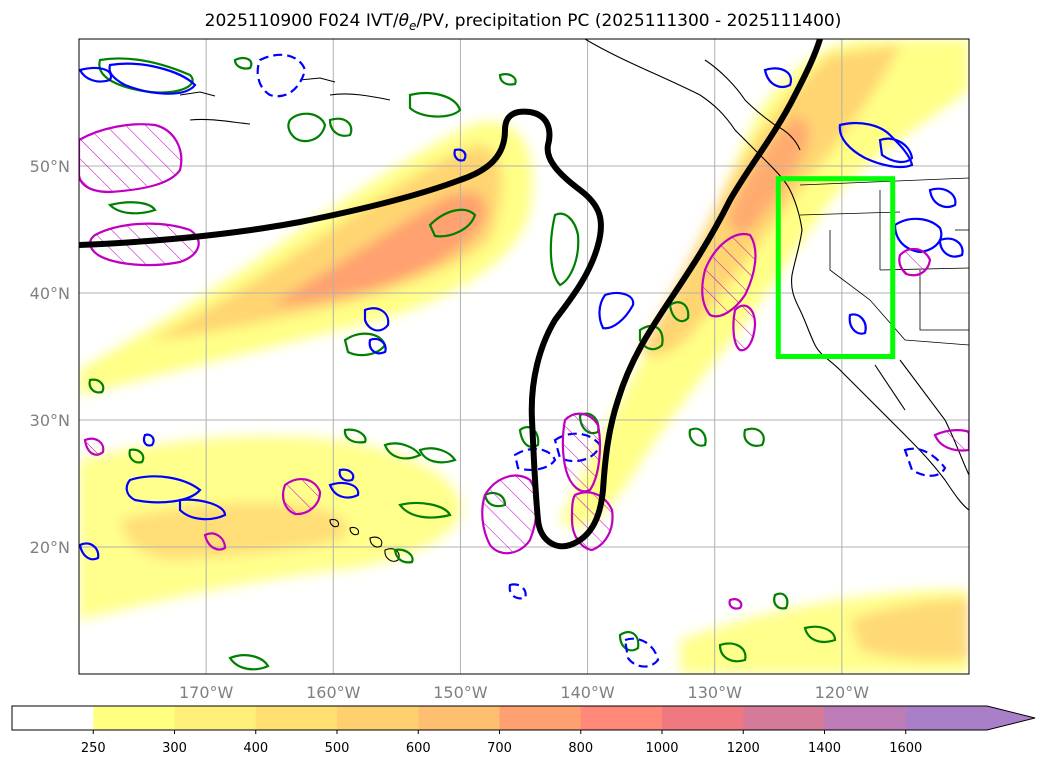  Describe the element at coordinates (580, 748) in the screenshot. I see `colorbar-label: 800` at that location.